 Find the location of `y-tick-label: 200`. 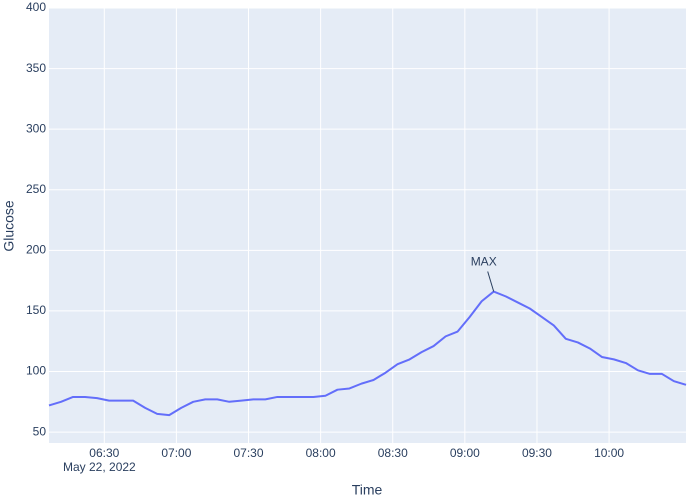

y-tick-label: 200 is located at coordinates (36, 250).